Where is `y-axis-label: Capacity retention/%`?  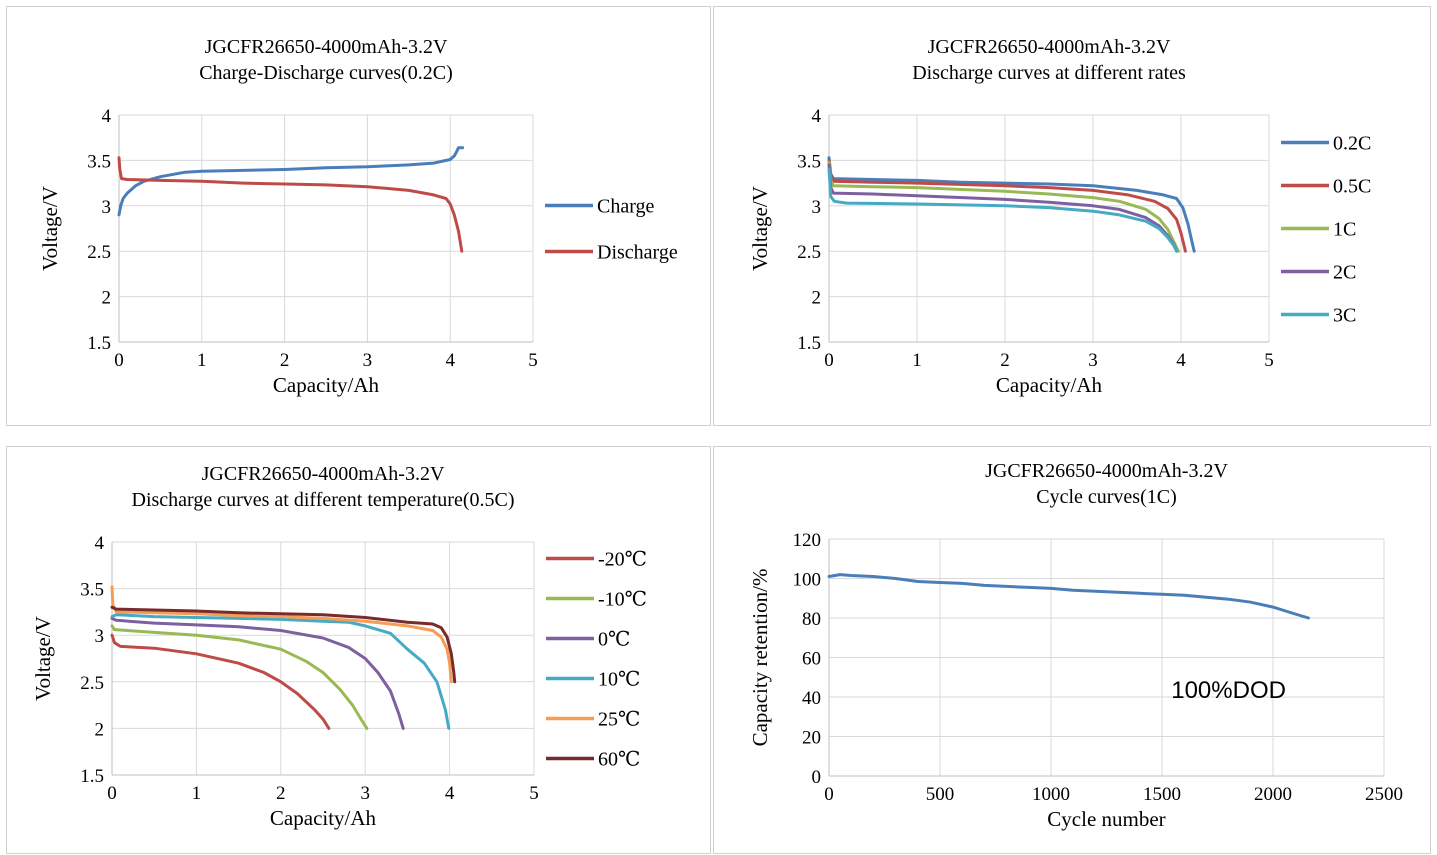
y-axis-label: Capacity retention/% is located at coordinates (760, 658).